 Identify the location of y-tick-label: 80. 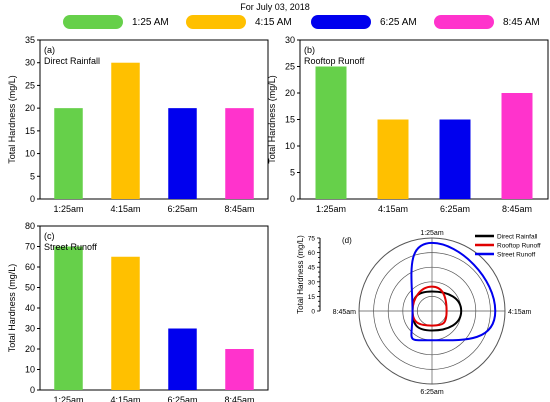
(30, 226).